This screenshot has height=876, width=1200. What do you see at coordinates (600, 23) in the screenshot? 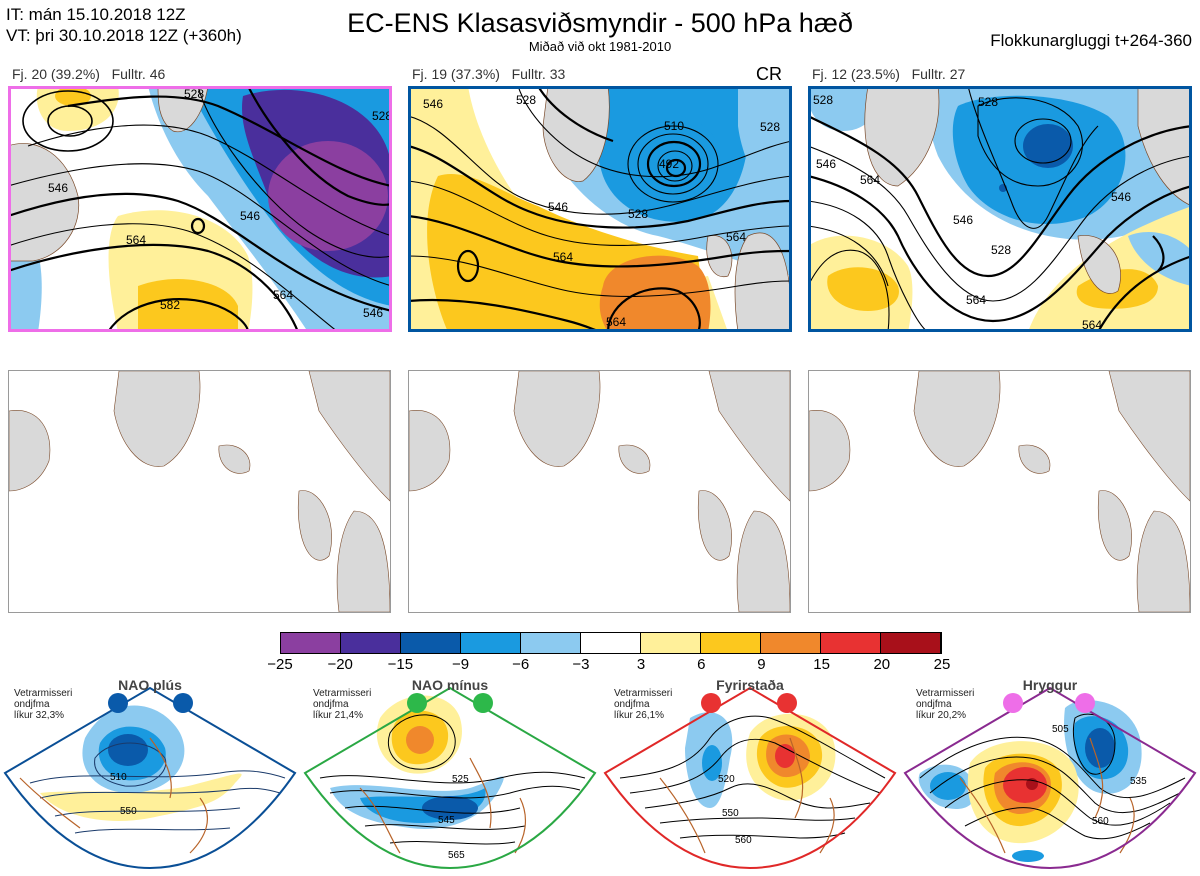
I see `page-title: EC-ENS Klasasviðsmyndir - 500 hPa hæð` at bounding box center [600, 23].